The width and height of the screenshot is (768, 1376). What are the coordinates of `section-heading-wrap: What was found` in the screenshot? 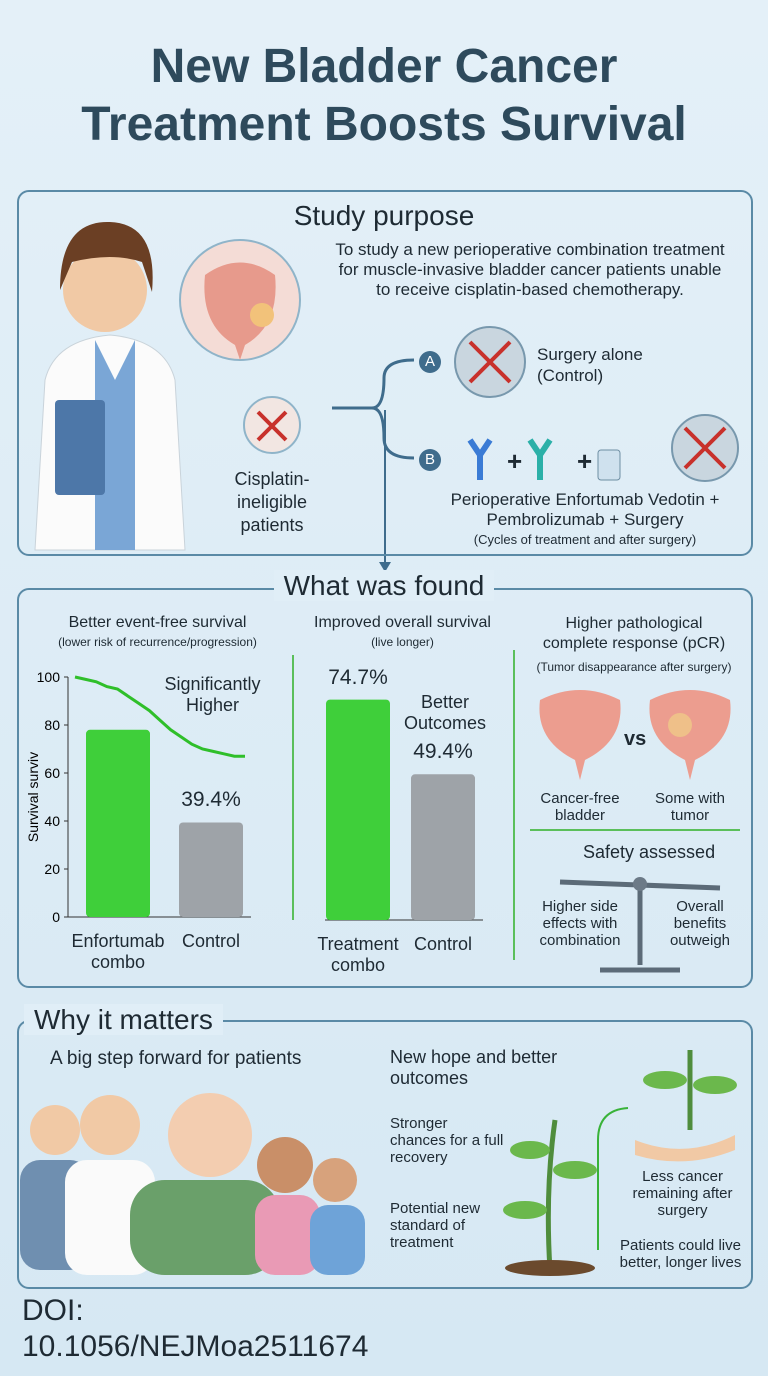 It's located at (384, 586).